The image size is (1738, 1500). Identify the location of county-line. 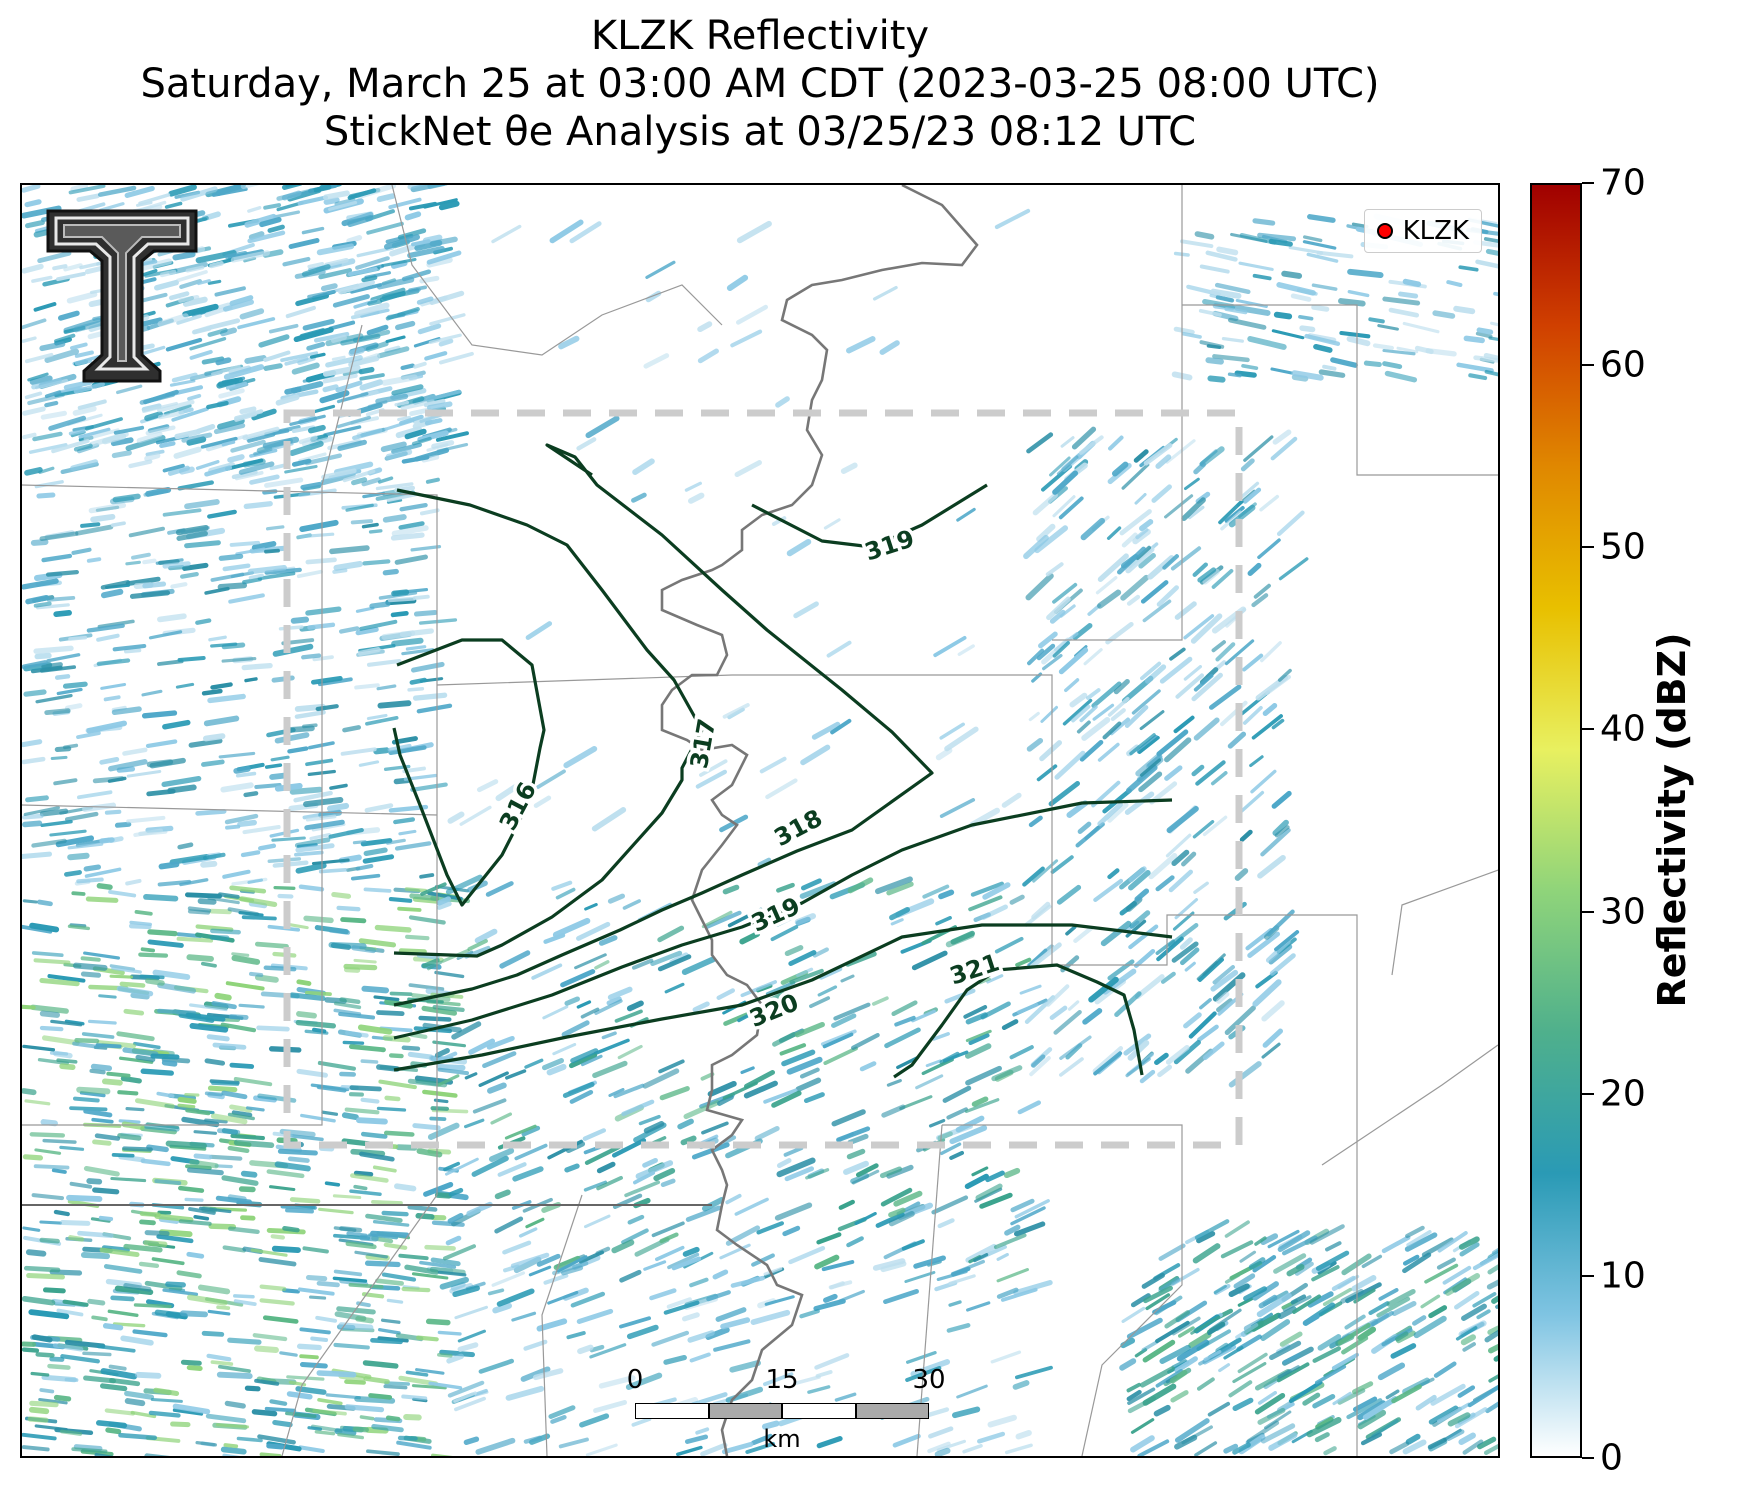
(1117, 413).